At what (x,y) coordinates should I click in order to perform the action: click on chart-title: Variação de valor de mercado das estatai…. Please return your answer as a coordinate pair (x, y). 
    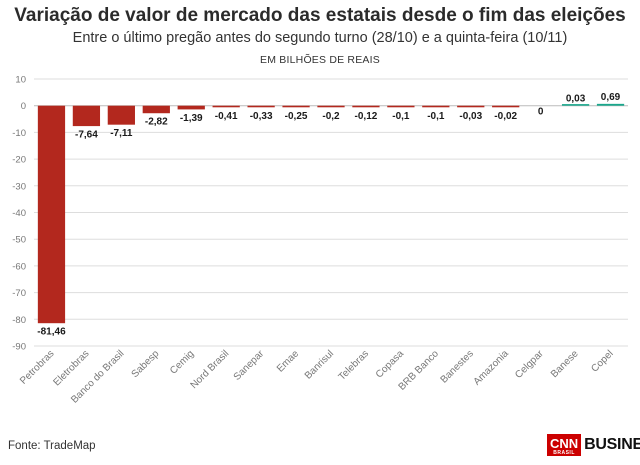
    Looking at the image, I should click on (320, 15).